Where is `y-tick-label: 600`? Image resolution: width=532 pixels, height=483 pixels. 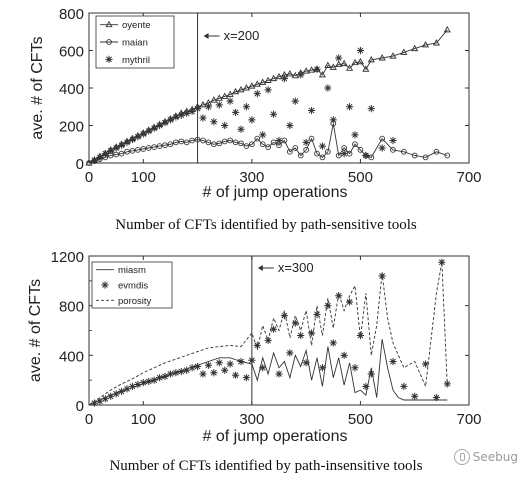
y-tick-label: 600 is located at coordinates (71, 52).